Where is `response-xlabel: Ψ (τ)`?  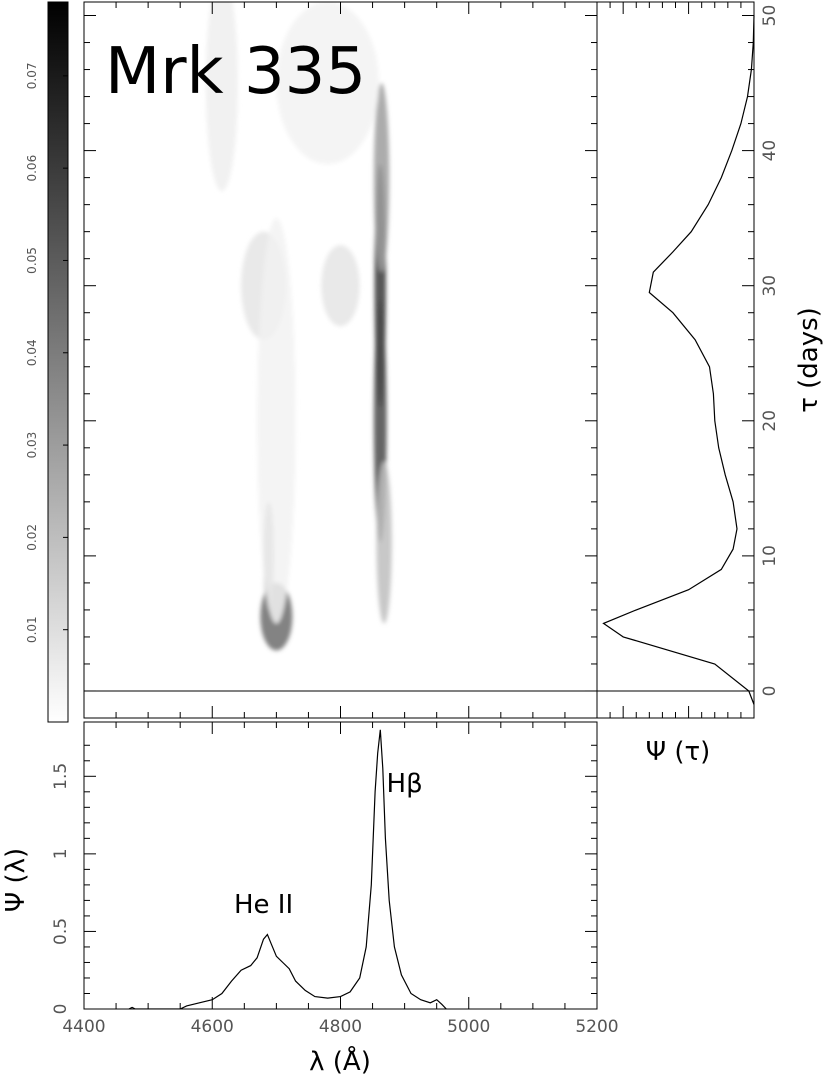
response-xlabel: Ψ (τ) is located at coordinates (678, 752).